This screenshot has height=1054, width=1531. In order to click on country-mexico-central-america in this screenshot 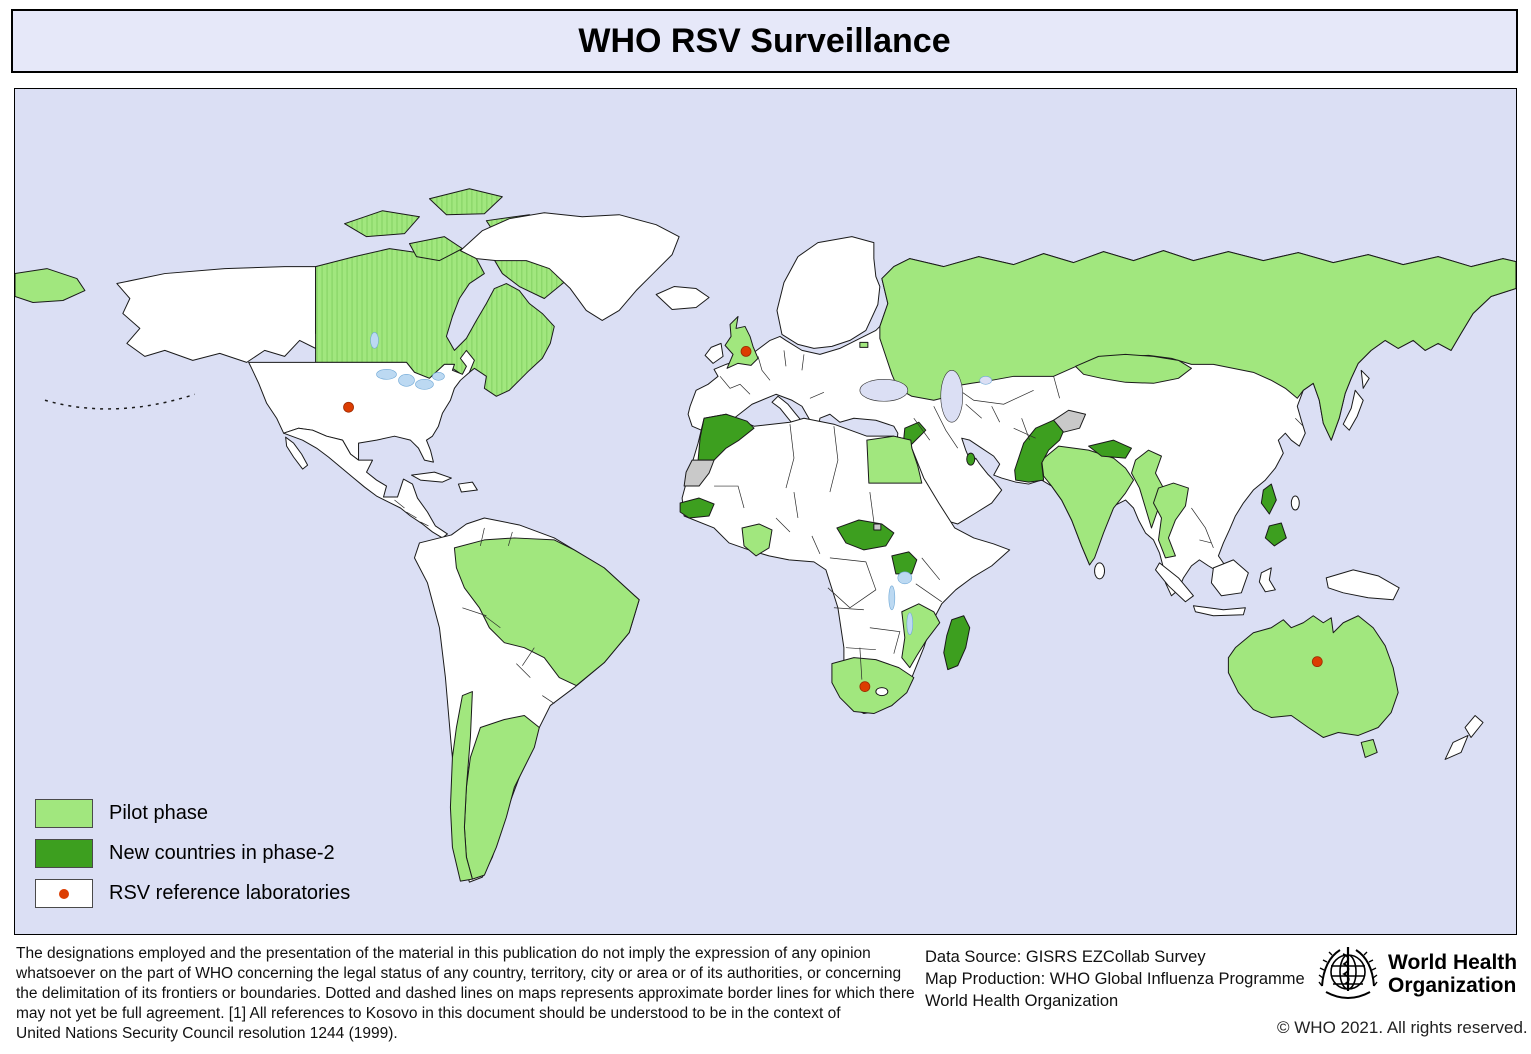, I will do `click(365, 483)`.